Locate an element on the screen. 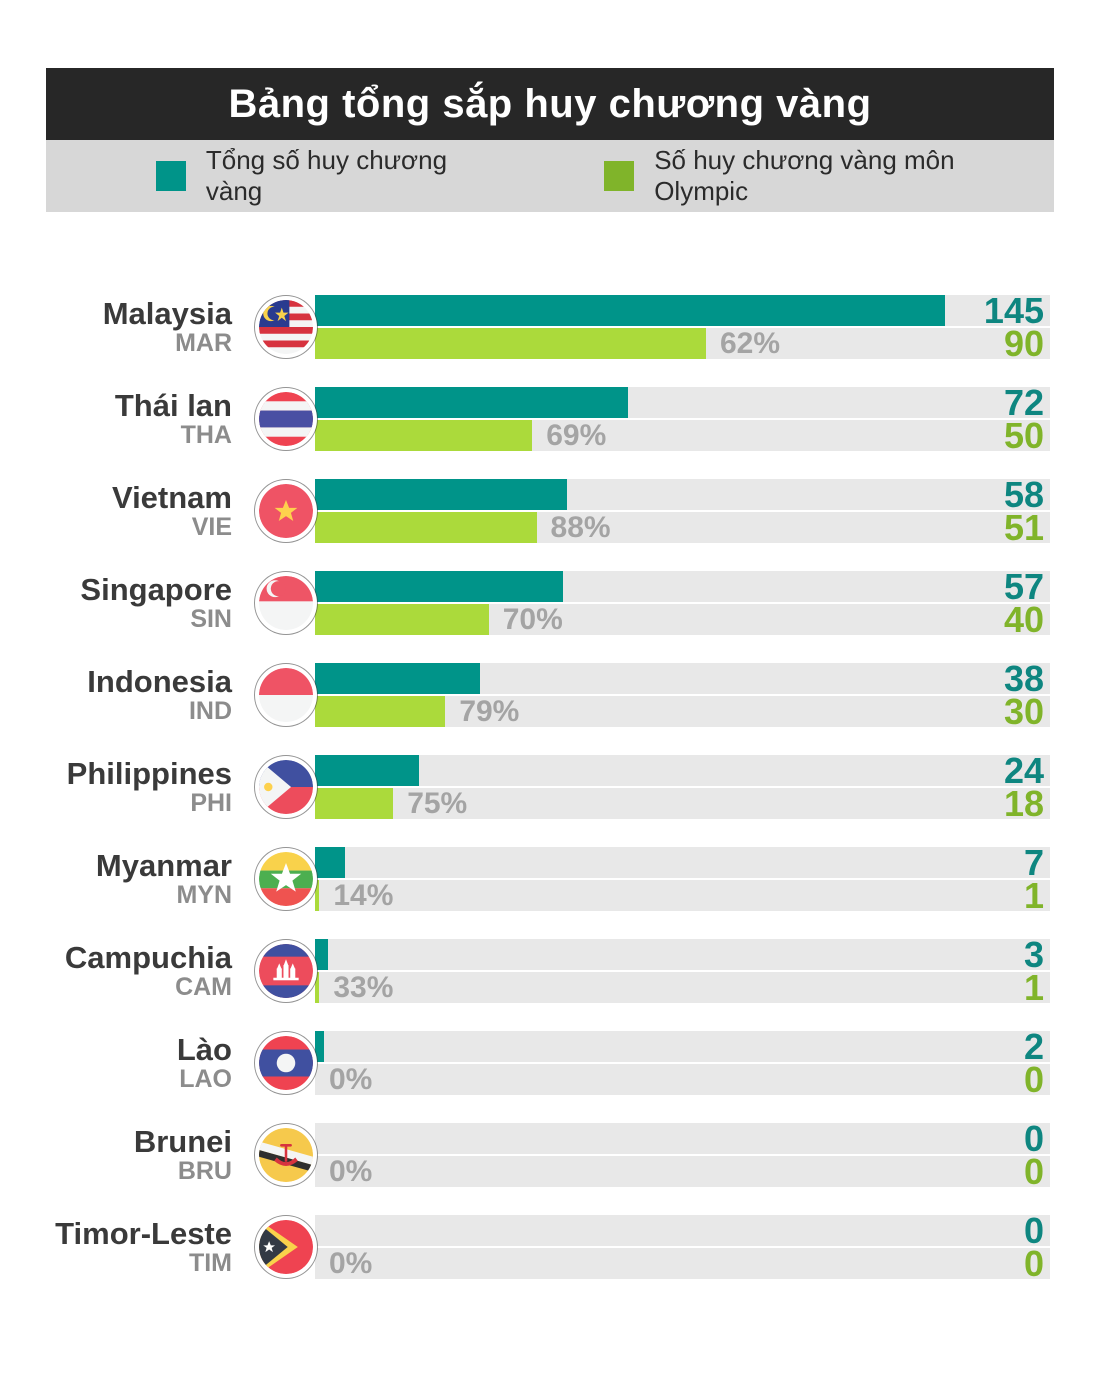 The width and height of the screenshot is (1100, 1380). country-label: Myanmar MYN is located at coordinates (116, 879).